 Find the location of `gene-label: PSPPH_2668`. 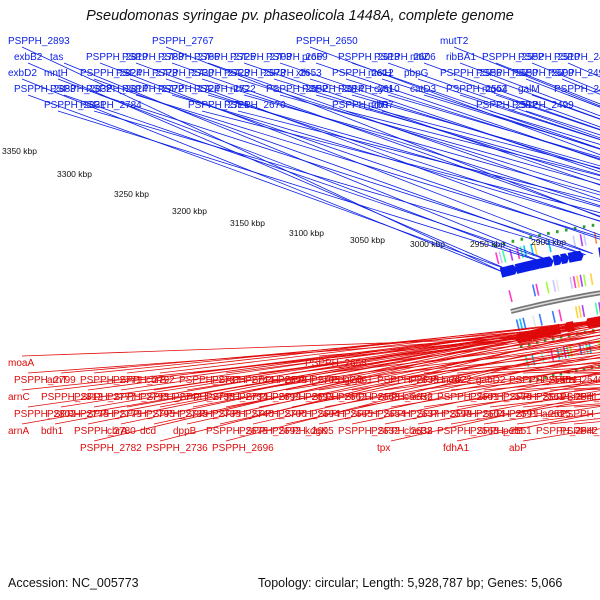

gene-label: PSPPH_2668 is located at coordinates (369, 397).